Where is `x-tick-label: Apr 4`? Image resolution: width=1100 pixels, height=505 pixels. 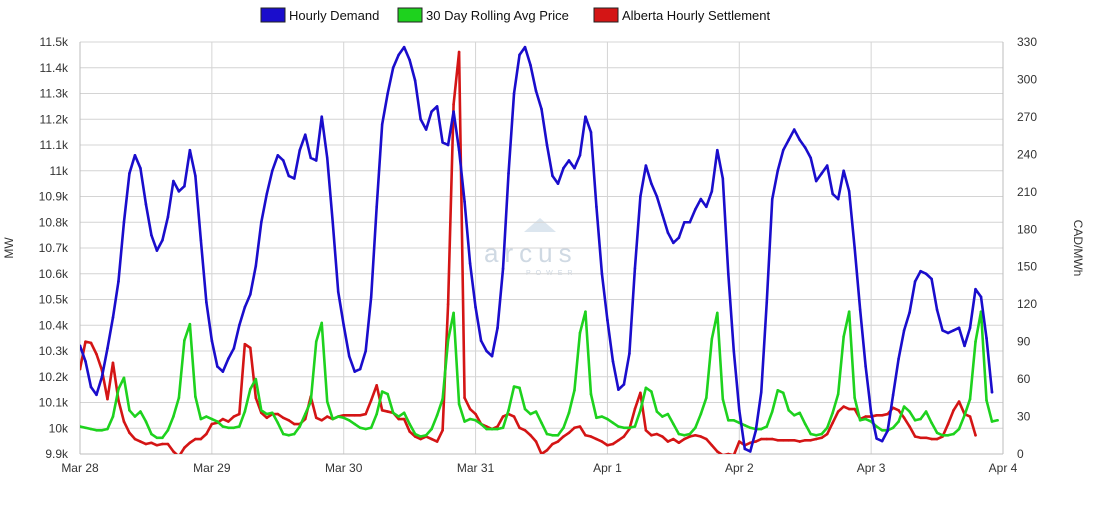
x-tick-label: Apr 4 is located at coordinates (1003, 468).